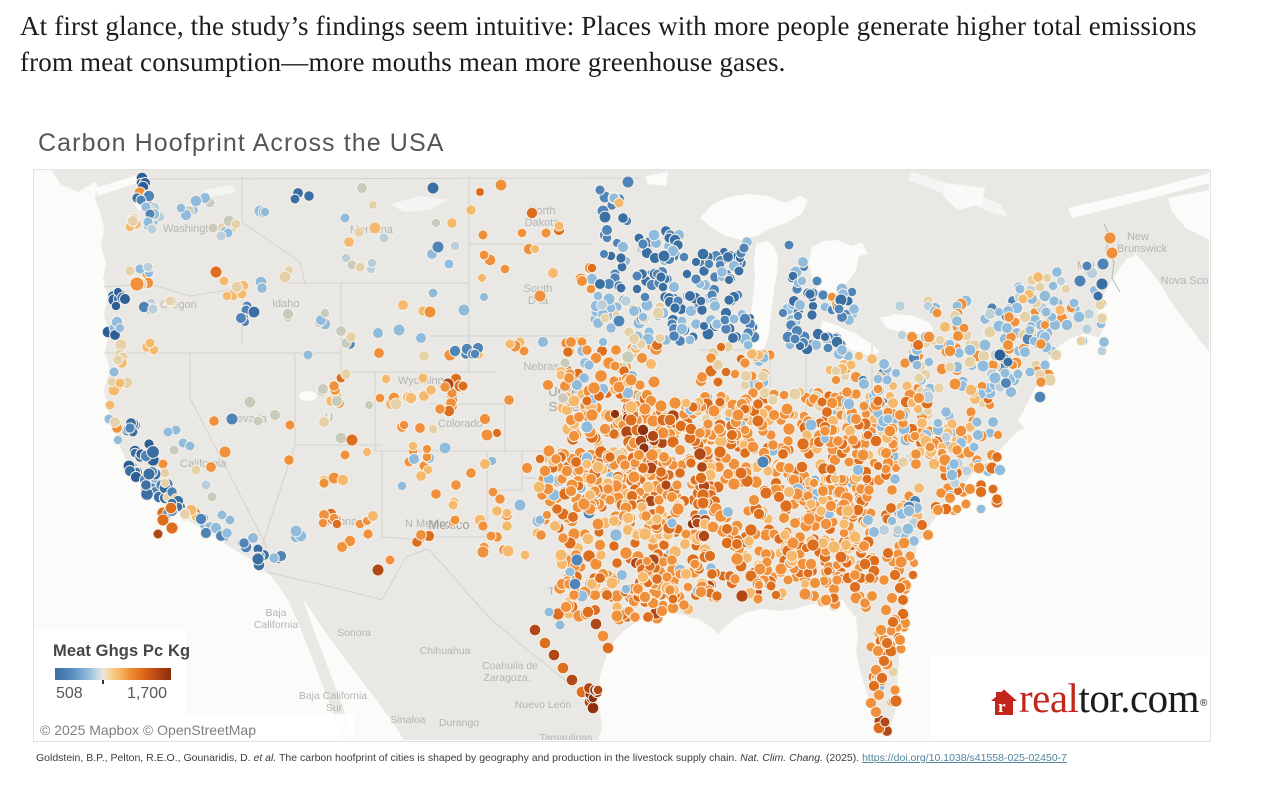 The height and width of the screenshot is (793, 1280). What do you see at coordinates (1142, 249) in the screenshot?
I see `svg-text: Brunswick` at bounding box center [1142, 249].